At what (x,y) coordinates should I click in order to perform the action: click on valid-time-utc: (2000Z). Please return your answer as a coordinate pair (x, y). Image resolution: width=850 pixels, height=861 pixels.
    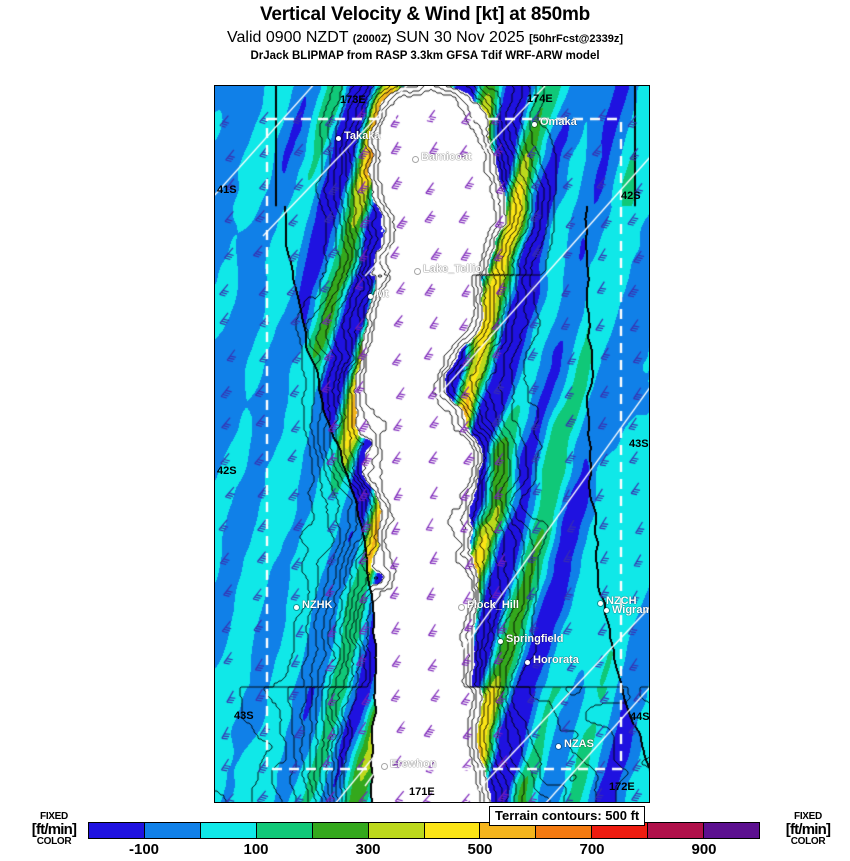
    Looking at the image, I should click on (372, 39).